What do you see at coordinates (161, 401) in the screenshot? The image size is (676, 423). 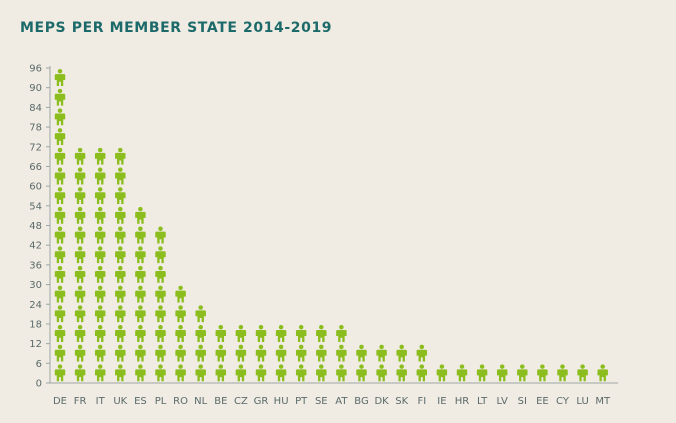 I see `x-tick-label: PL` at bounding box center [161, 401].